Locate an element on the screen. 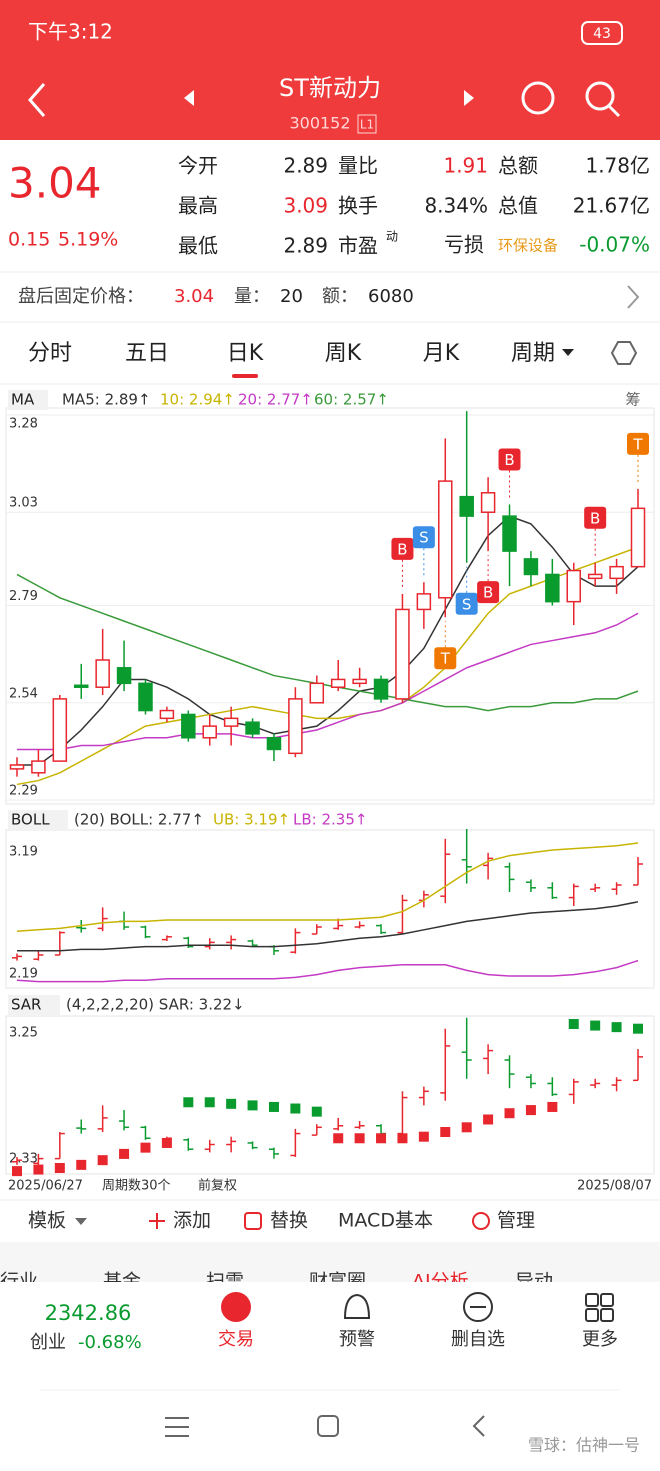  quote-label: 今开 is located at coordinates (198, 166).